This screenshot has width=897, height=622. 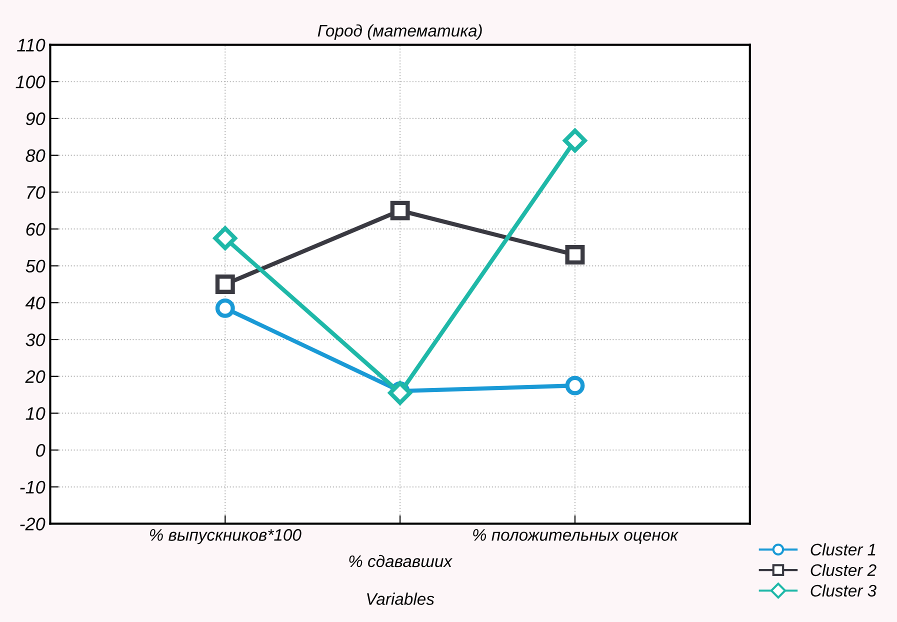 I want to click on x-tick-label: % сдававших, so click(x=401, y=561).